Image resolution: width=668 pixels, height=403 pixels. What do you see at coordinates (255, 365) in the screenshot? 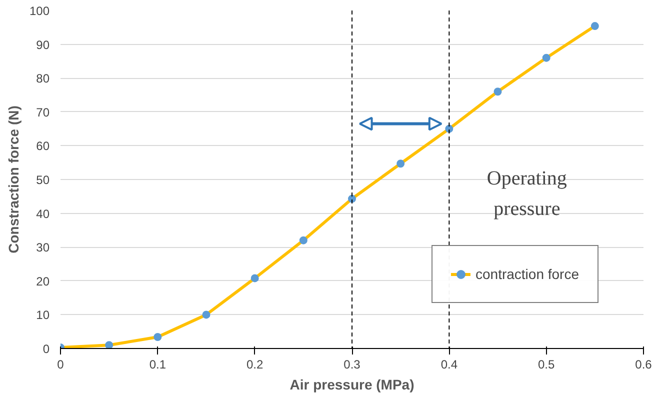
I see `x-tick-label: 0.2` at bounding box center [255, 365].